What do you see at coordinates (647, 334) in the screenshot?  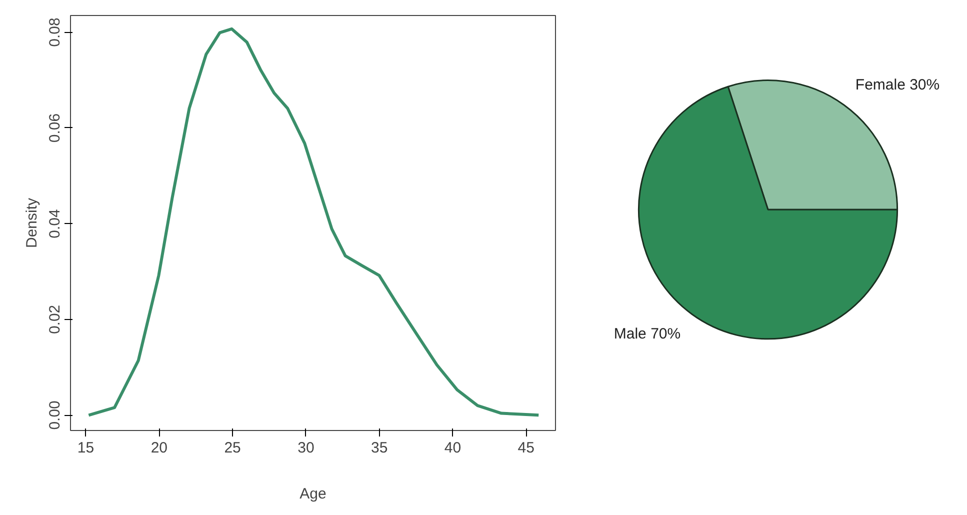 I see `slice-label: Male 70%` at bounding box center [647, 334].